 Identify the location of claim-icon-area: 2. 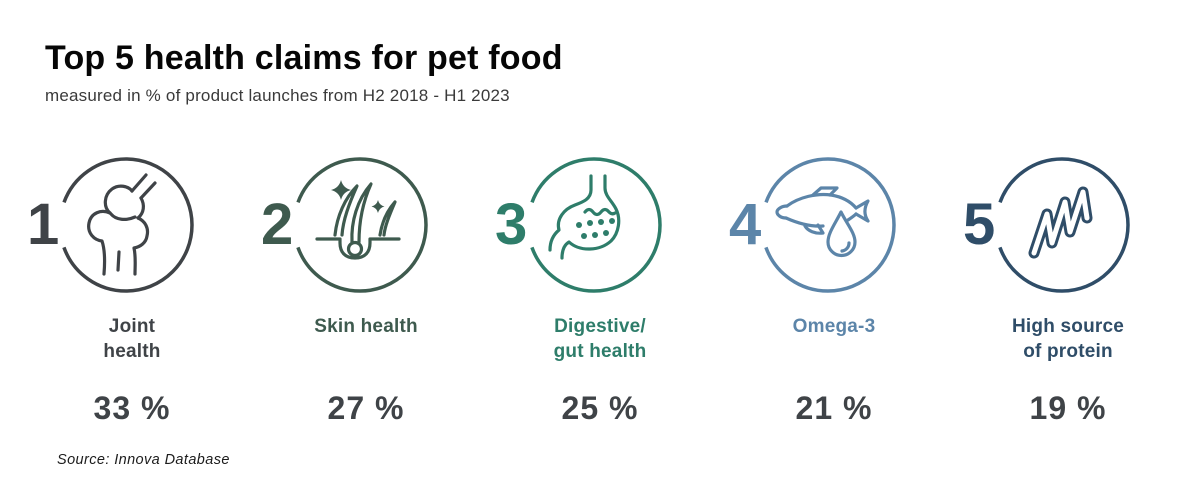
(366, 225).